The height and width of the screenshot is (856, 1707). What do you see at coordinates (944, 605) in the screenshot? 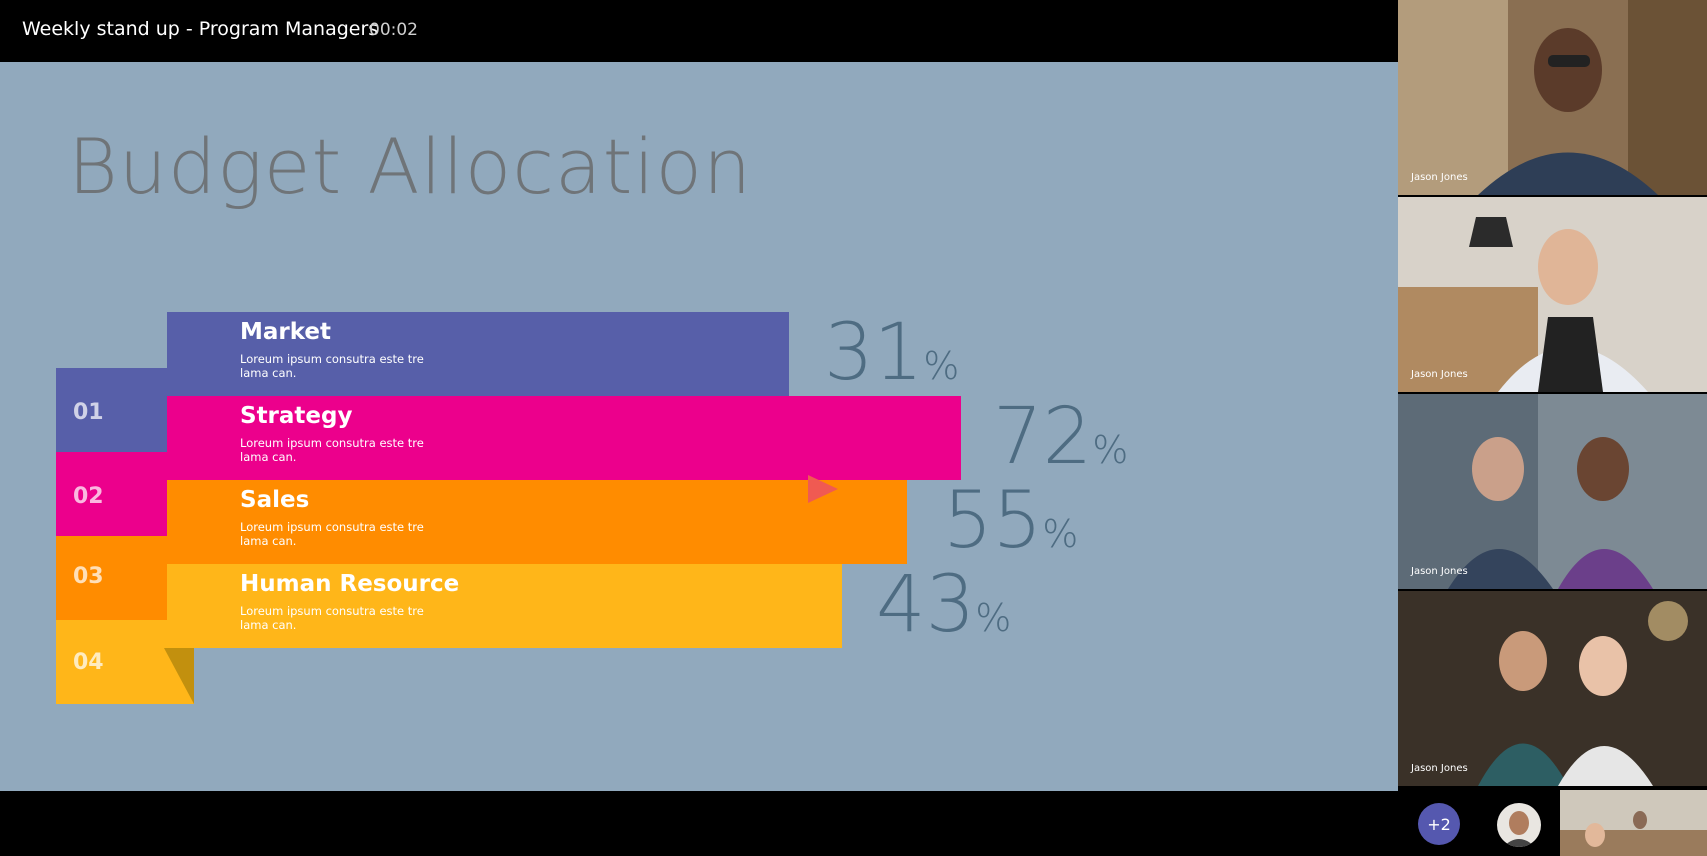
I see `percent-value: 43%` at bounding box center [944, 605].